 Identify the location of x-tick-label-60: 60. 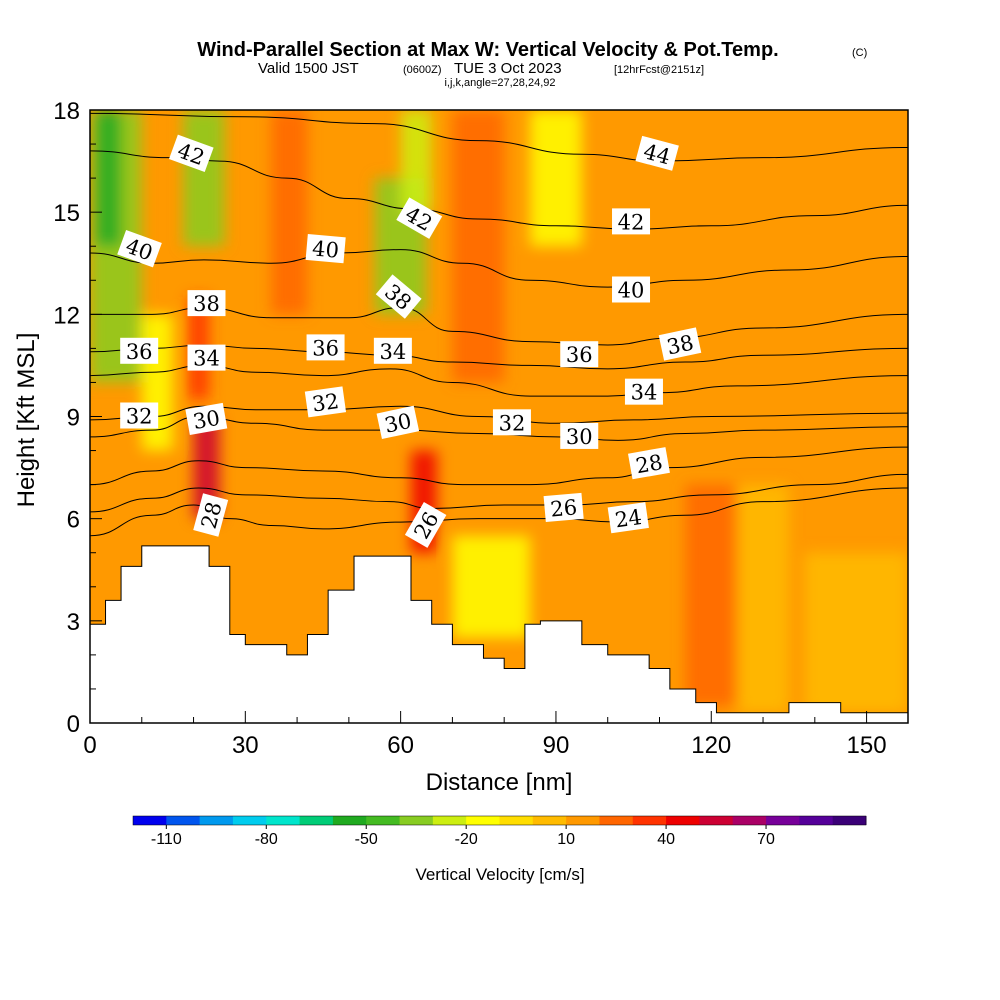
(400, 745).